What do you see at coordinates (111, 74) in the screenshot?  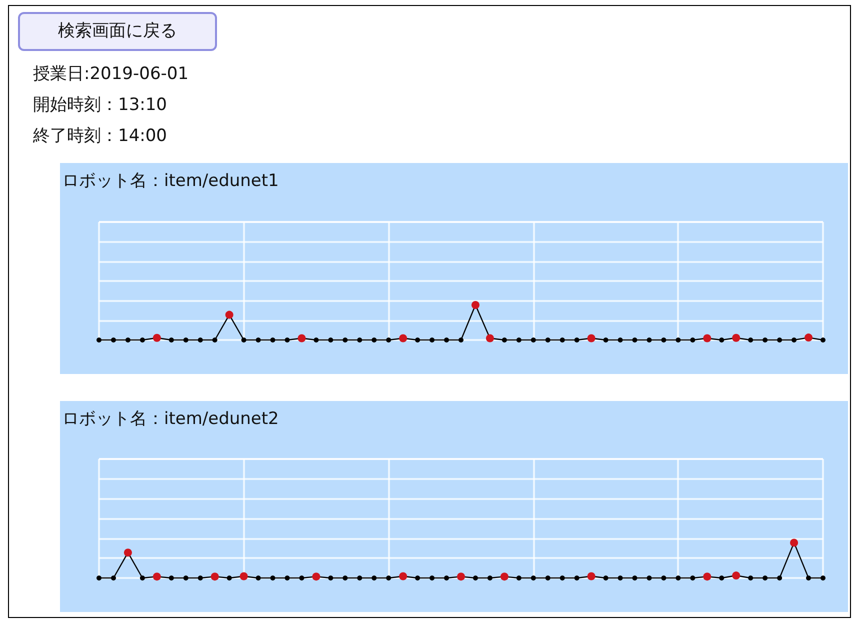 I see `text: 授業日:2019-06-01` at bounding box center [111, 74].